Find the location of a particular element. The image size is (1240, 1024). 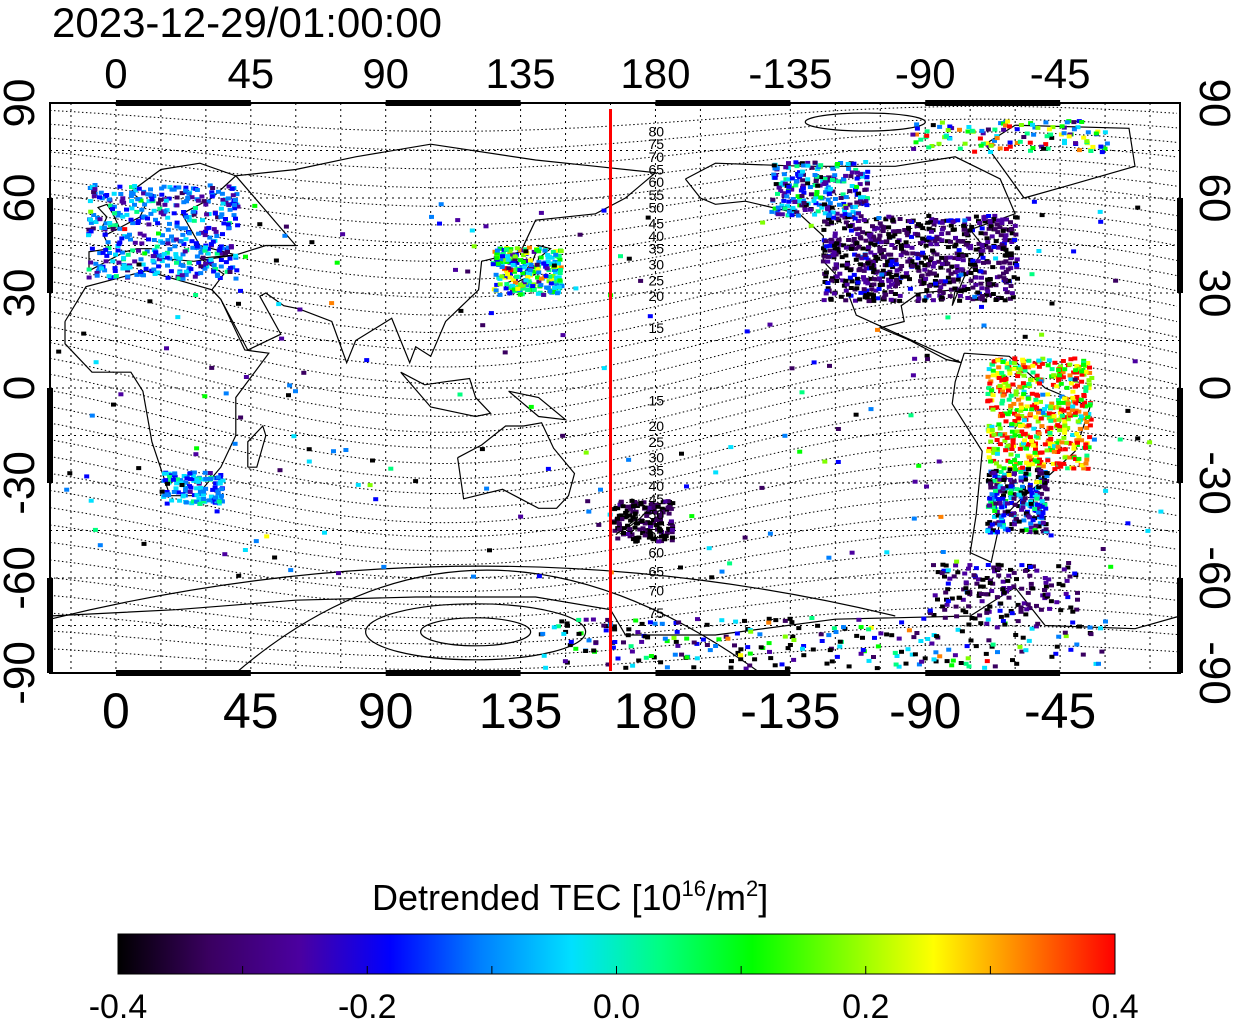

bottom-lon-label: -90 is located at coordinates (925, 711).